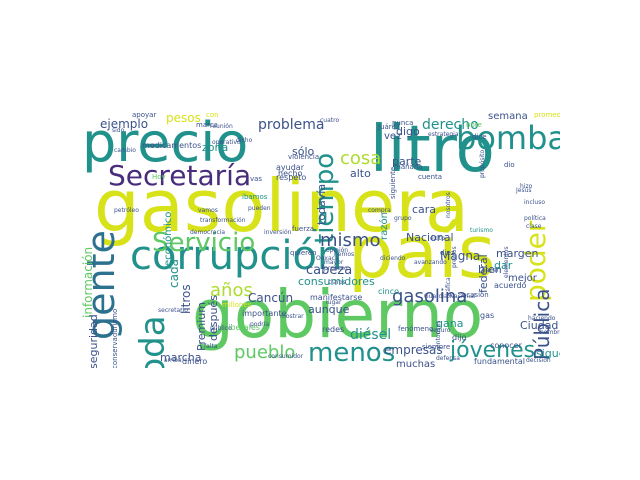 The width and height of the screenshot is (640, 480). I want to click on word-gana: gana, so click(450, 323).